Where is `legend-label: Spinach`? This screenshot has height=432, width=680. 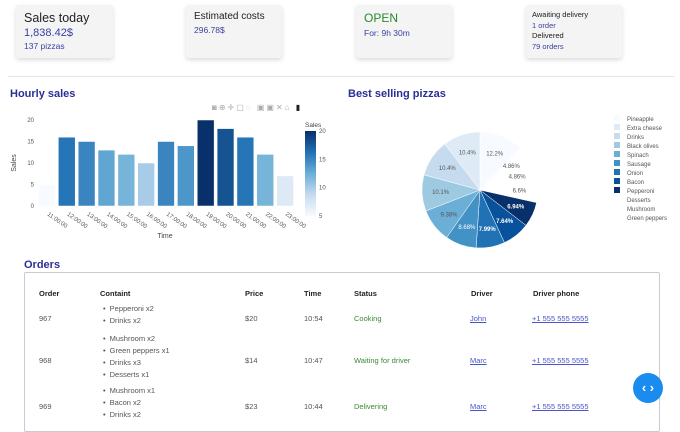 legend-label: Spinach is located at coordinates (638, 156).